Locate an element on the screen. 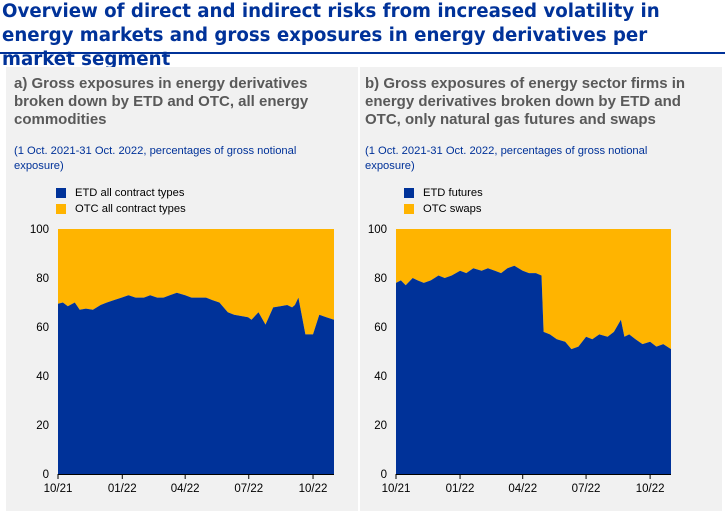  chart-b-xtick-label: 01/22 is located at coordinates (460, 489).